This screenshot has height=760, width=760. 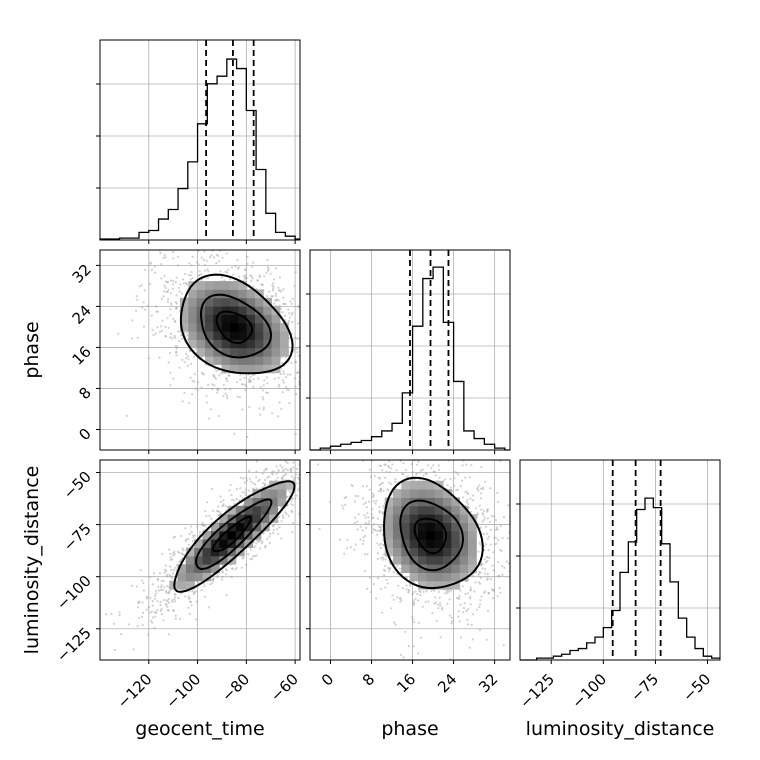 I want to click on x-tick-label: −50, so click(x=696, y=687).